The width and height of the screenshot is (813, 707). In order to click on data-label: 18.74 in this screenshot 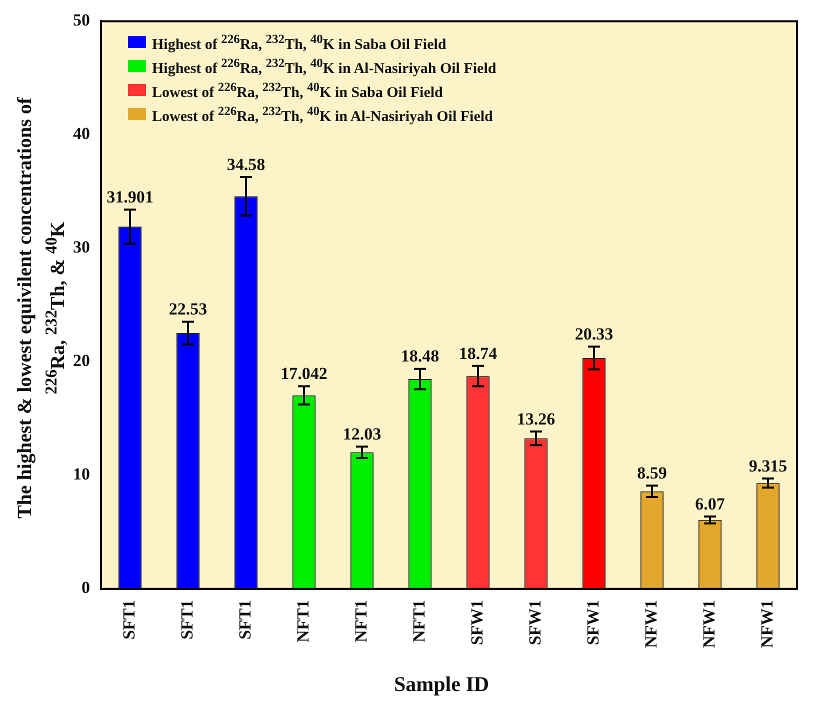, I will do `click(478, 353)`.